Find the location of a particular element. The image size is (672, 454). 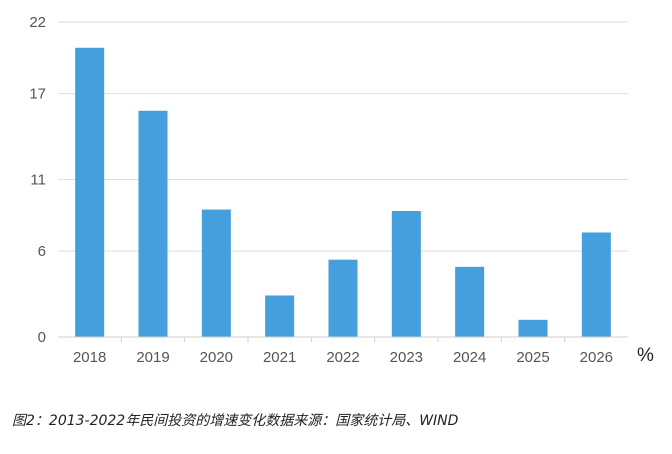

x-tick-label: 2026 is located at coordinates (596, 357).